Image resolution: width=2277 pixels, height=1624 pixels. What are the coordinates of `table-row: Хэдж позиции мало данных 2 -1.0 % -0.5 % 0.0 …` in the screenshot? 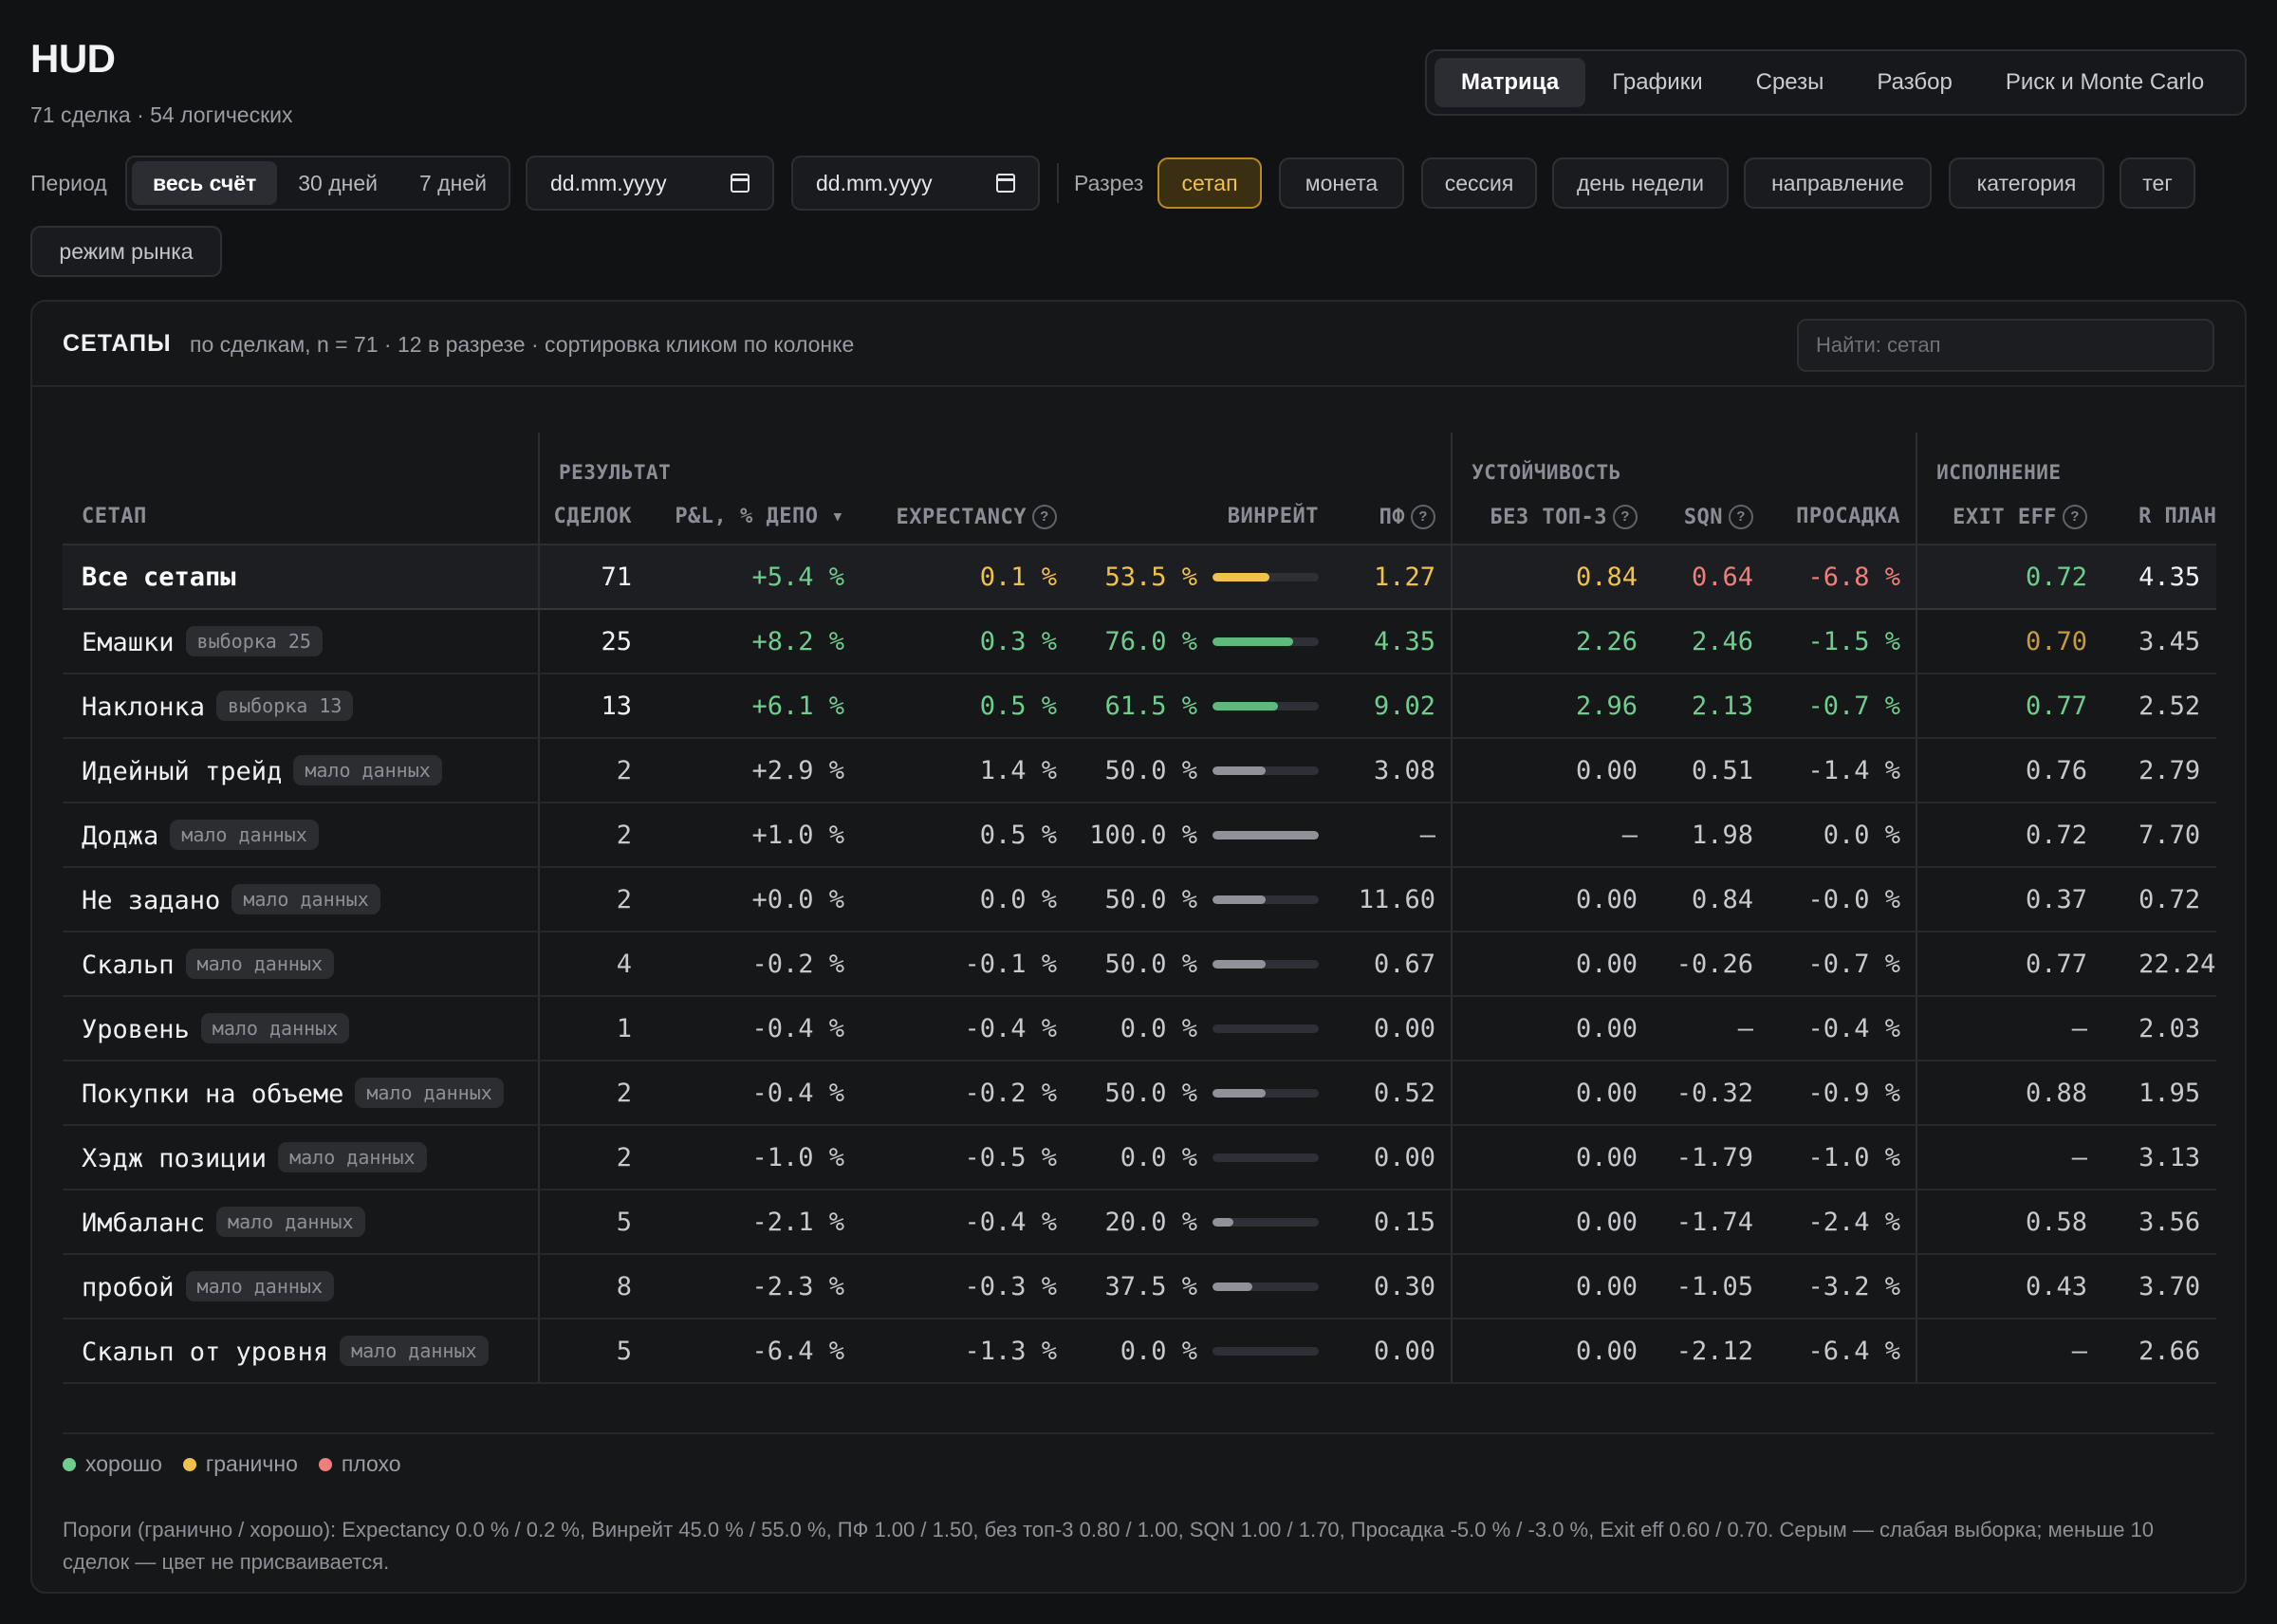 It's located at (1139, 1158).